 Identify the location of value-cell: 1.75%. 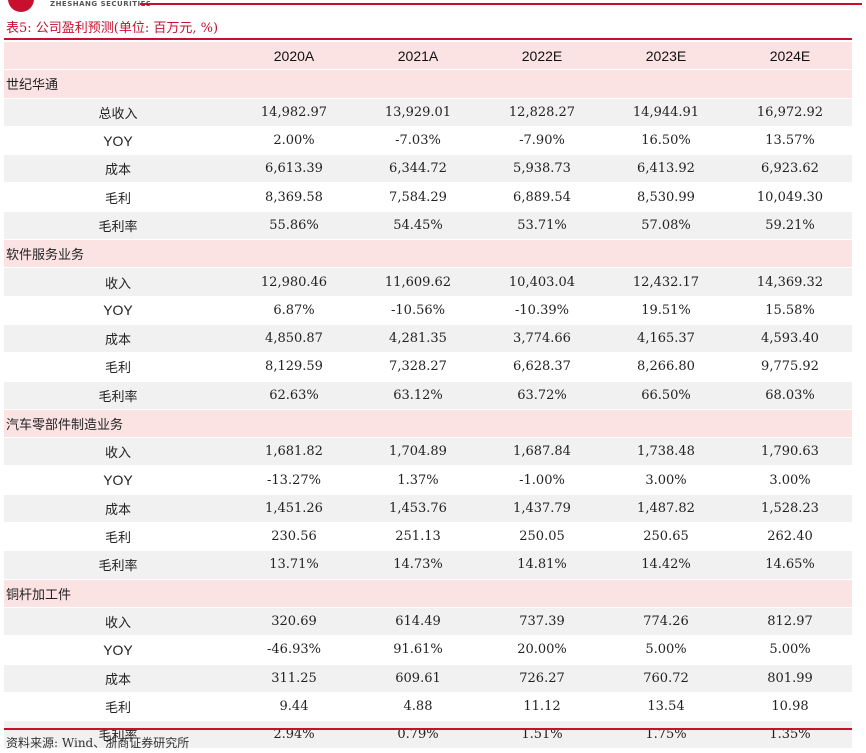
(666, 735).